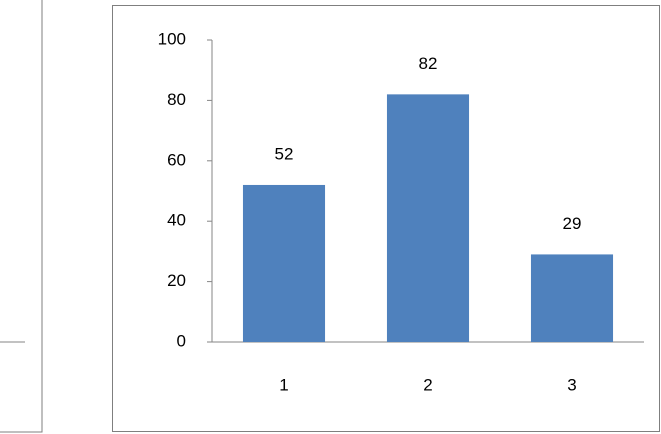 Image resolution: width=661 pixels, height=434 pixels. Describe the element at coordinates (284, 153) in the screenshot. I see `data-label: 52` at that location.